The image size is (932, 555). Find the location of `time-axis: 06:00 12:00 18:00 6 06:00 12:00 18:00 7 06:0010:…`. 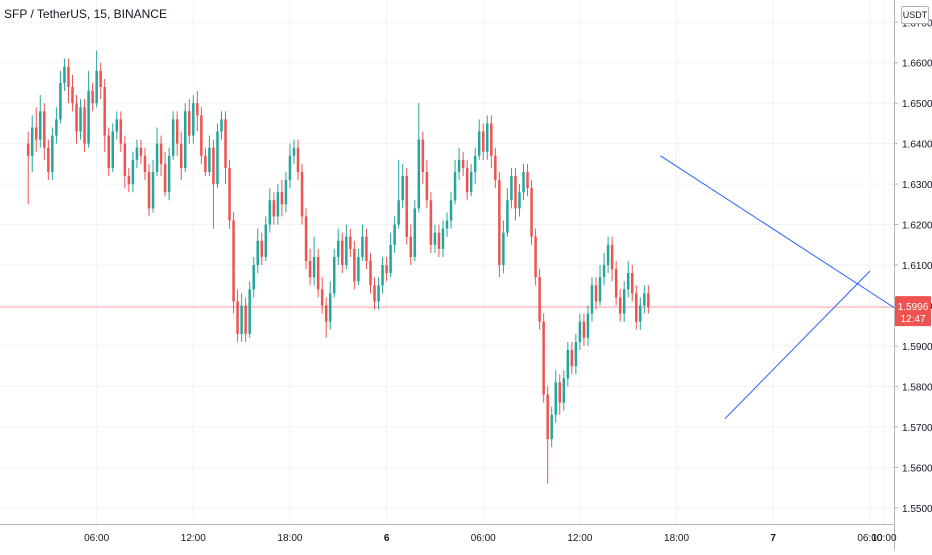

time-axis: 06:00 12:00 18:00 6 06:00 12:00 18:00 7 06:0010:… is located at coordinates (490, 538).